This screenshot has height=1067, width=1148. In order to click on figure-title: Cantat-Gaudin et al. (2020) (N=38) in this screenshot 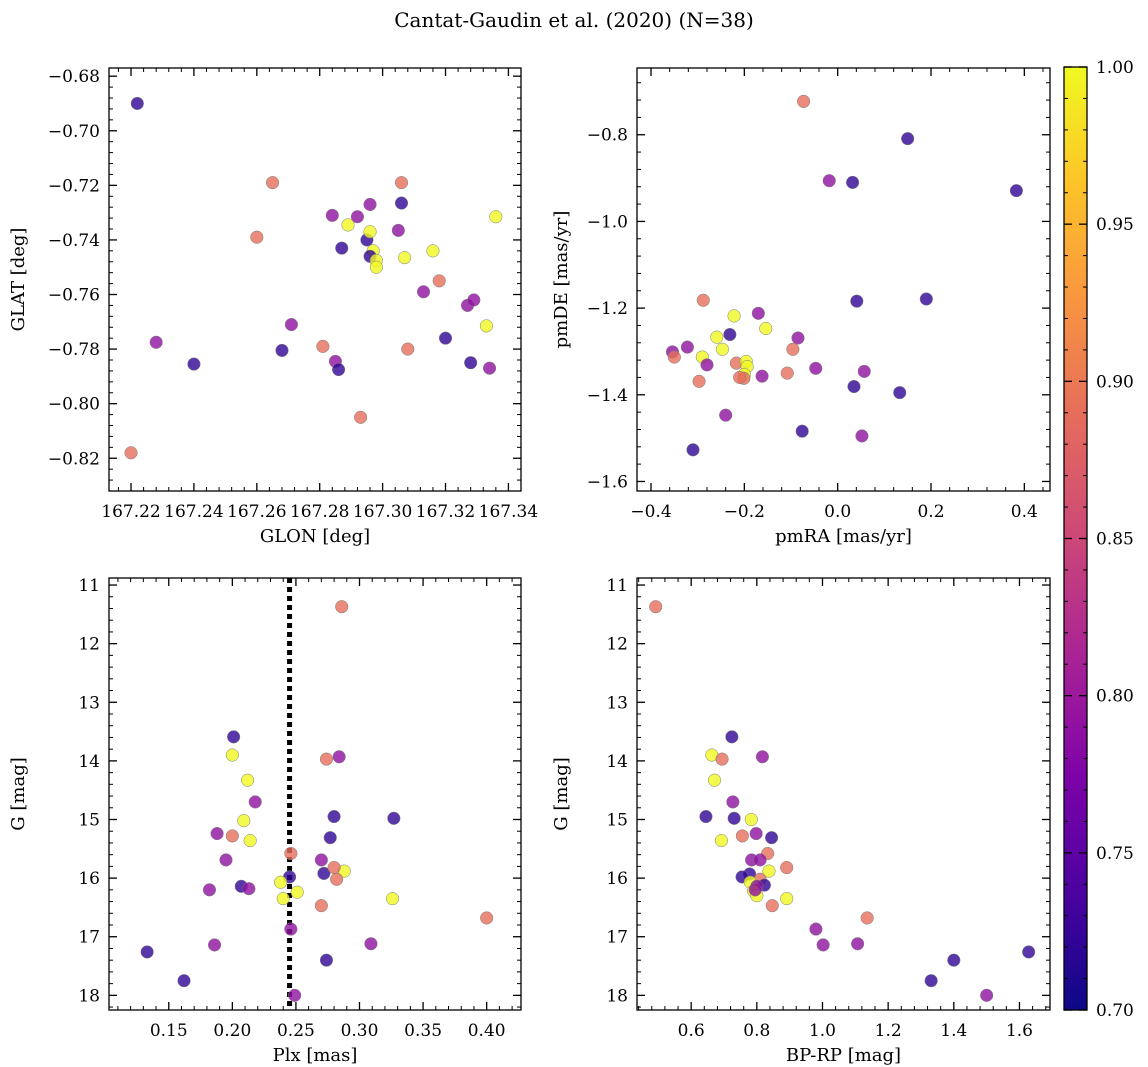, I will do `click(574, 20)`.